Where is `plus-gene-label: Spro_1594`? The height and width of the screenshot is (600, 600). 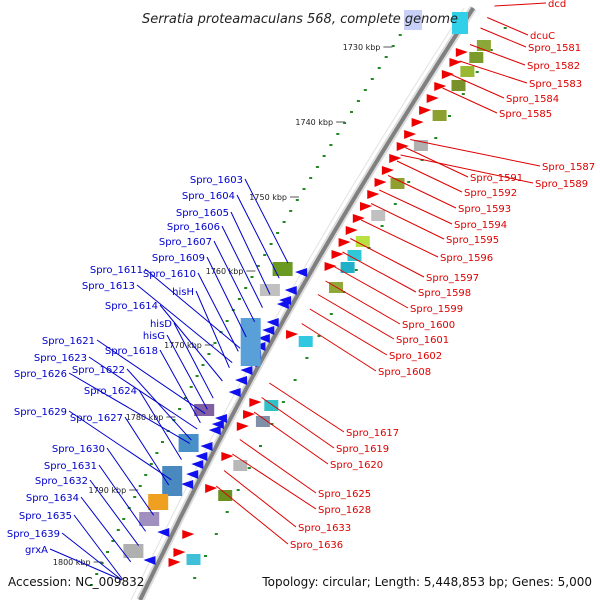 plus-gene-label: Spro_1594 is located at coordinates (480, 225).